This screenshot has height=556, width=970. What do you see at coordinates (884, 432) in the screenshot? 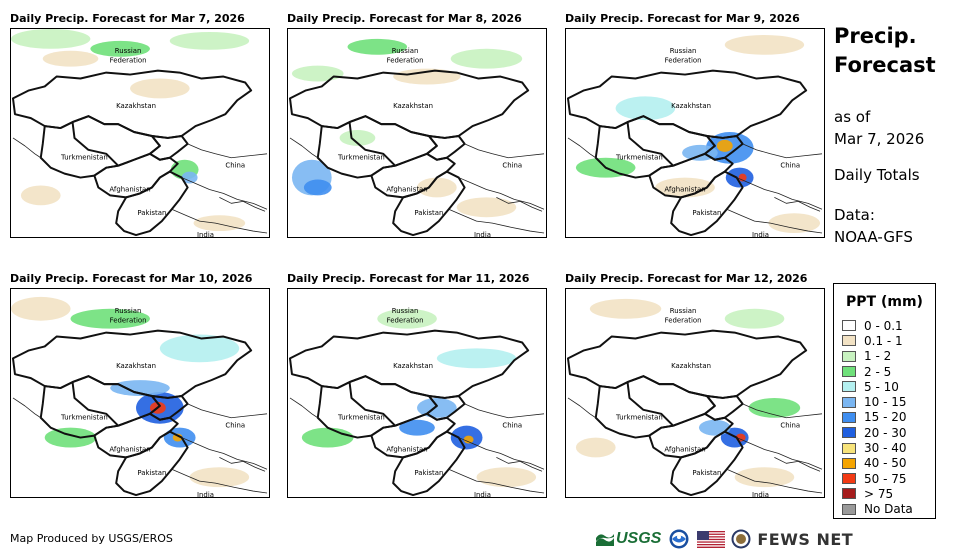
I see `legend-item: 20 - 30` at bounding box center [884, 432].